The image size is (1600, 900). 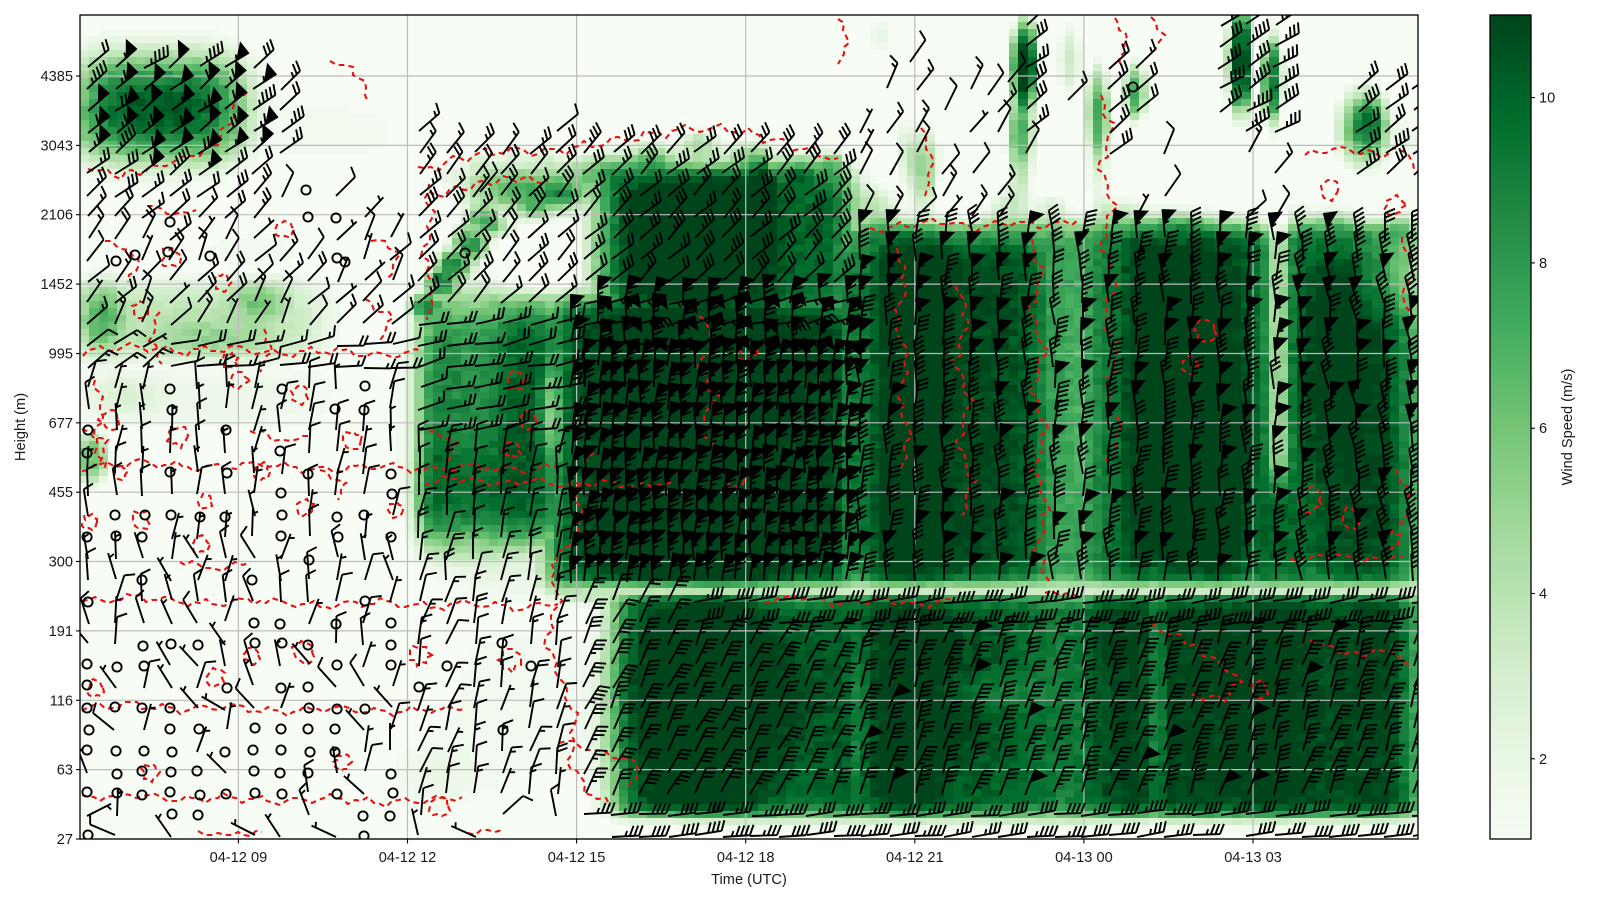 I want to click on svg-text: 04-13 00, so click(x=1084, y=858).